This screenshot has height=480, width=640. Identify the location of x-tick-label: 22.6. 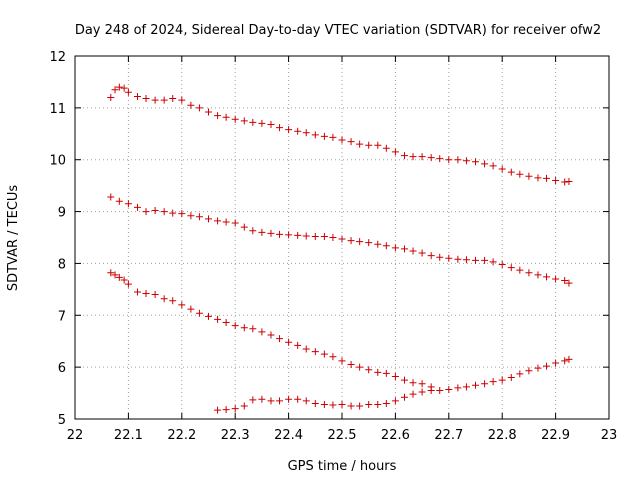
(395, 435).